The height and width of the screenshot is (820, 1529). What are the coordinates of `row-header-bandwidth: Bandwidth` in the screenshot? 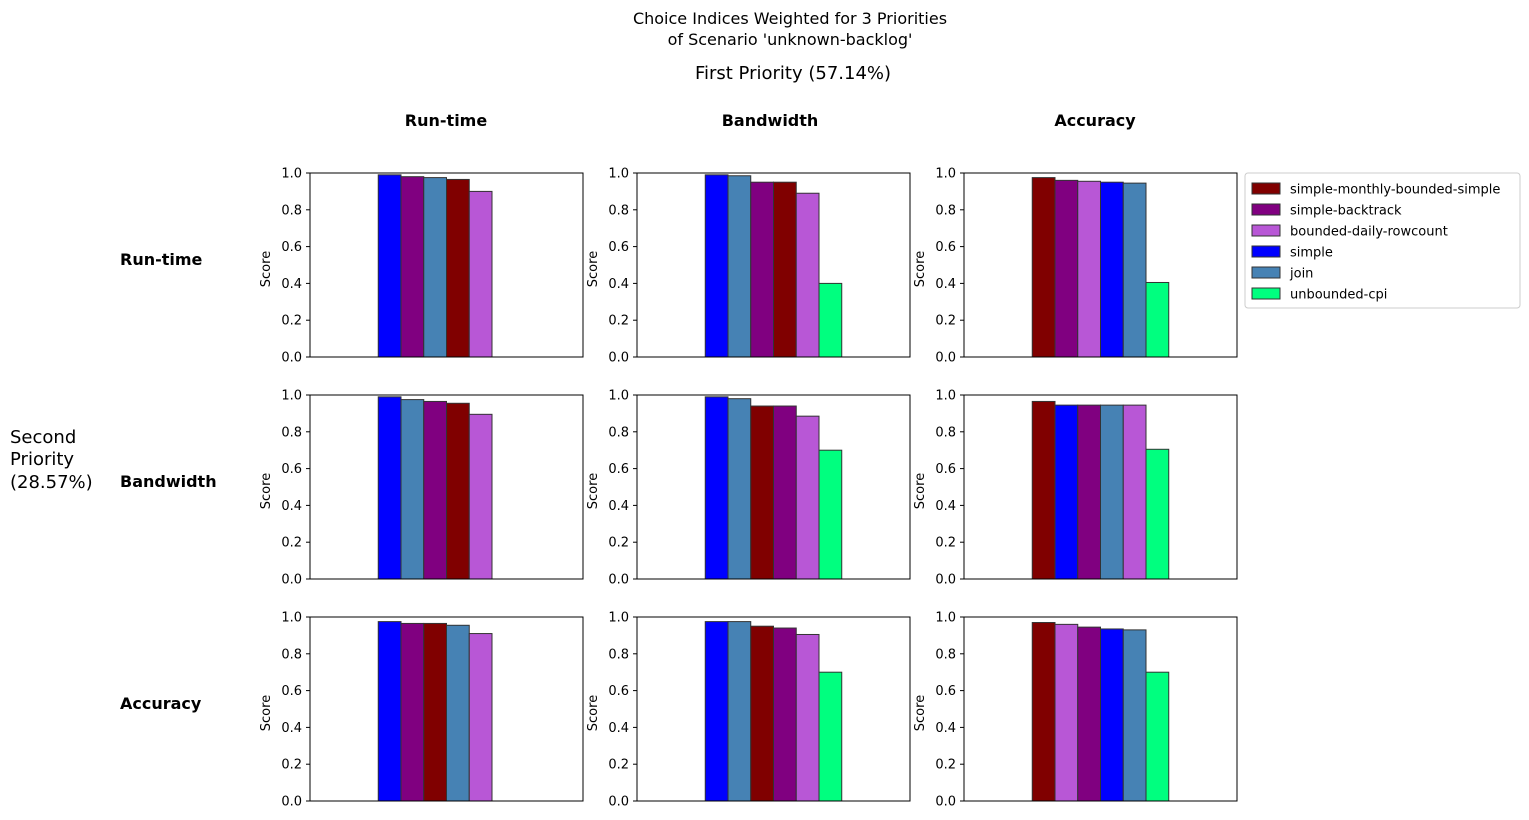 It's located at (168, 481).